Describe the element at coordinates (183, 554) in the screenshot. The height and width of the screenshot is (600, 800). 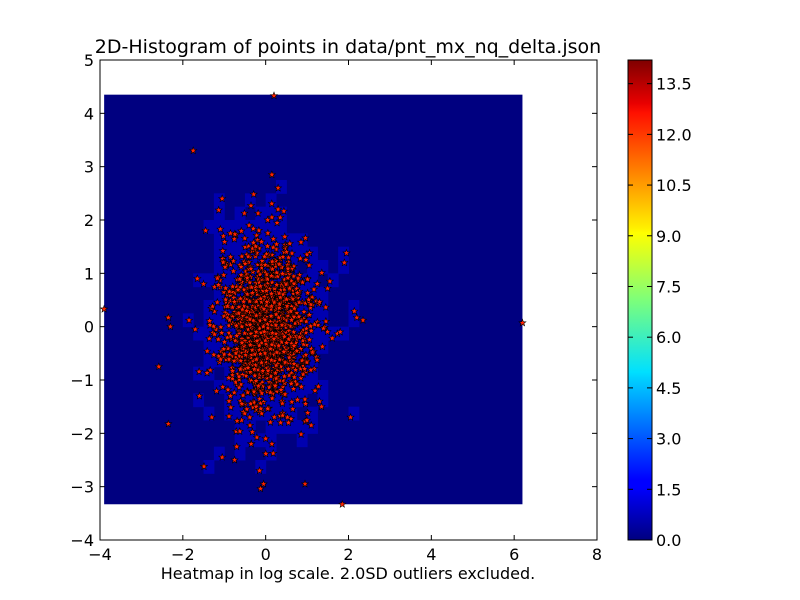
I see `x-tick-label: −2` at that location.